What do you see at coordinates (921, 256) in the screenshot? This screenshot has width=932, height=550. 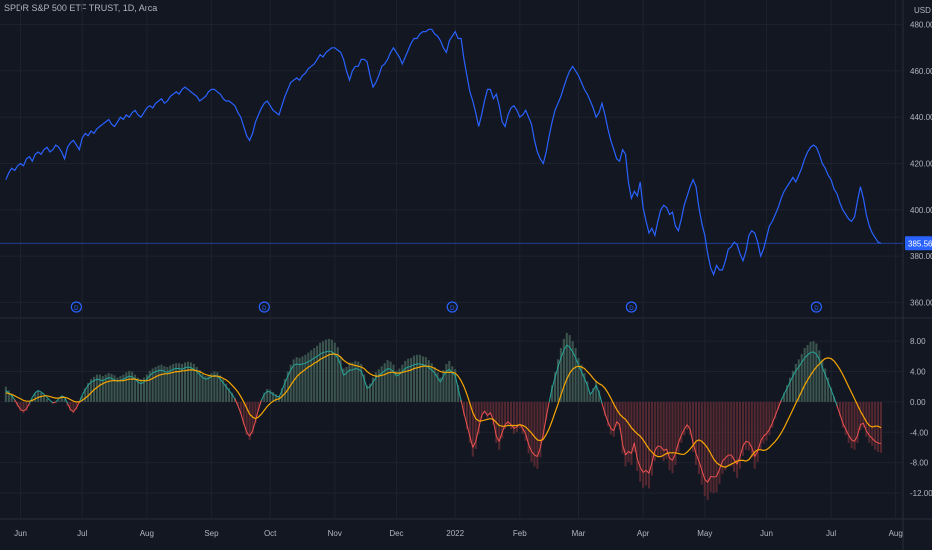 I see `price-tick-label: 380.00` at bounding box center [921, 256].